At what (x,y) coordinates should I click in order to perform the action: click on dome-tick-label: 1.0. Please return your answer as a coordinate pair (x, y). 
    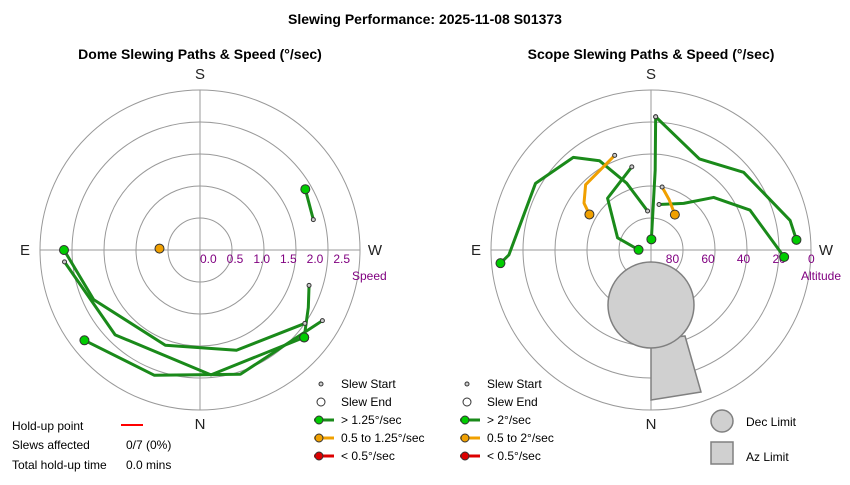
    Looking at the image, I should click on (261, 259).